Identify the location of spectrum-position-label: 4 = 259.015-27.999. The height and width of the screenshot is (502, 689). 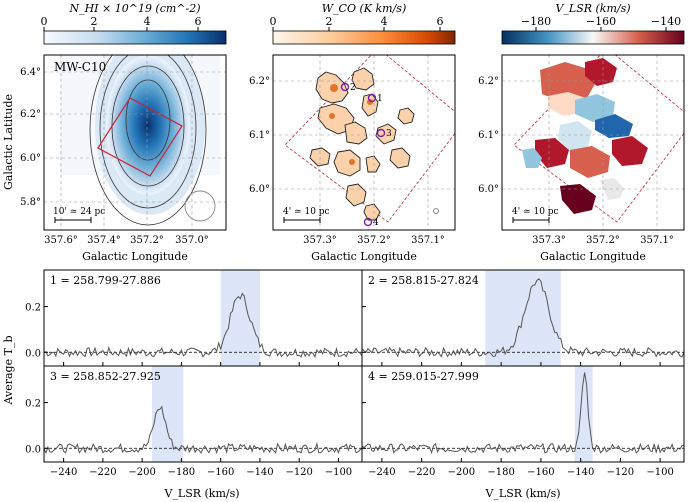
(423, 376).